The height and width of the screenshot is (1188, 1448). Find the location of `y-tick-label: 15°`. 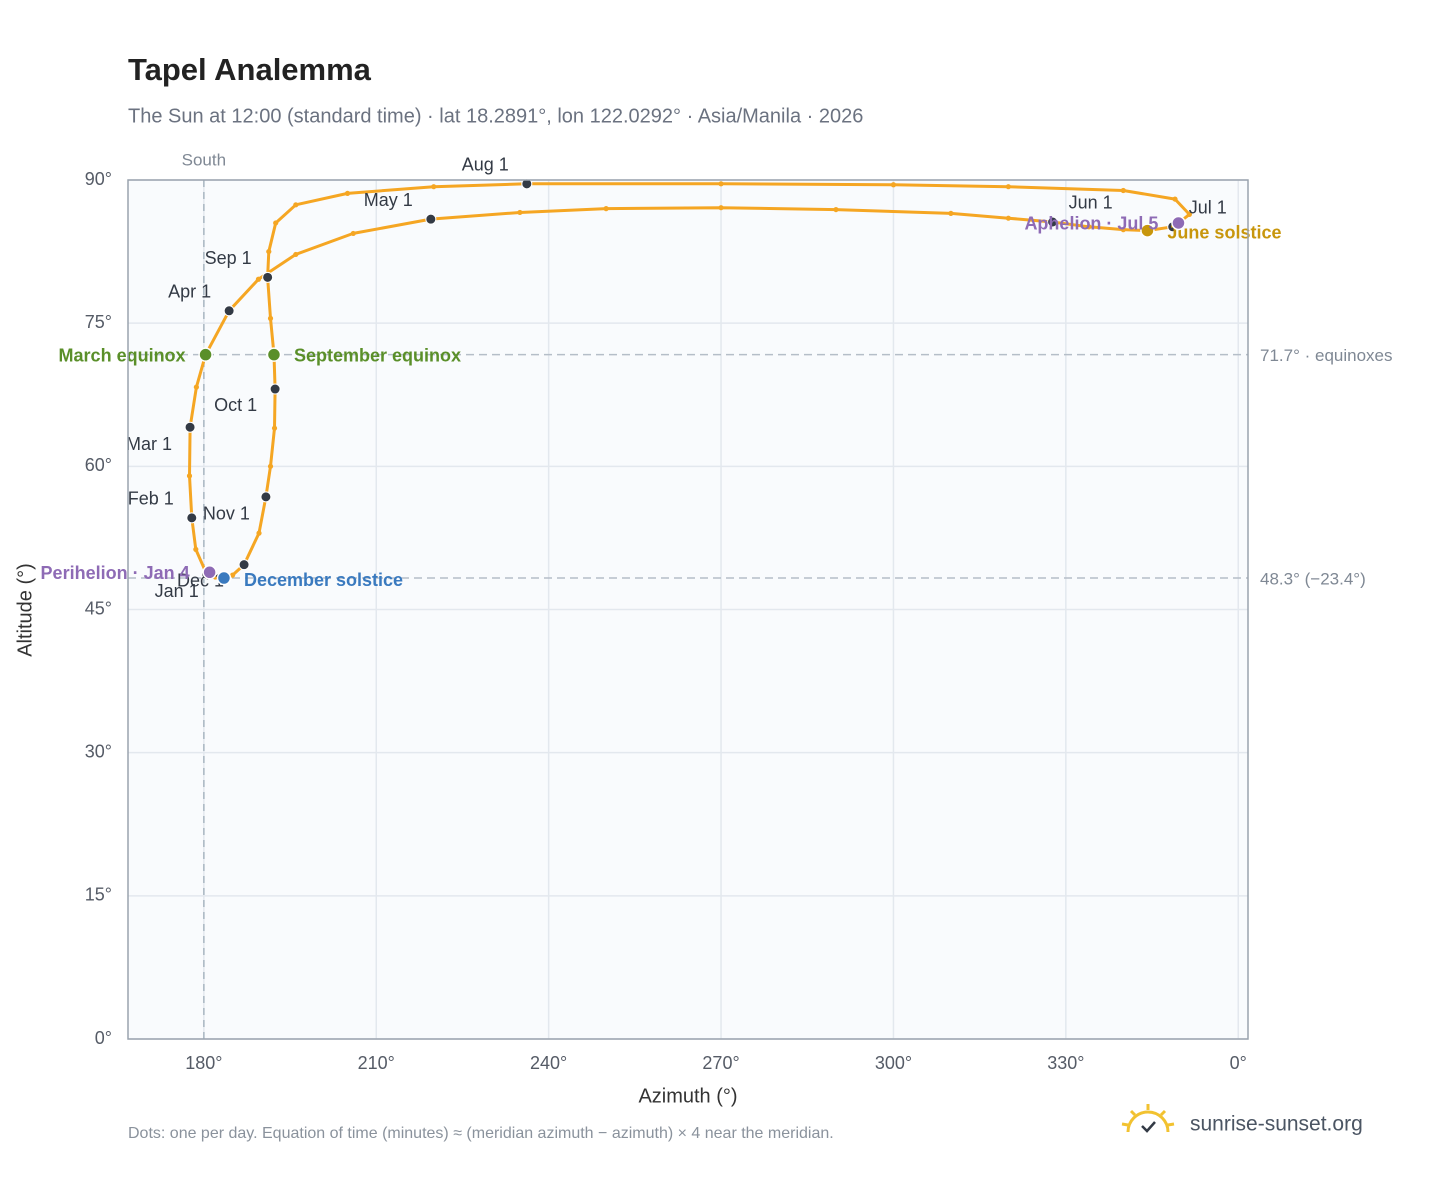

y-tick-label: 15° is located at coordinates (98, 895).